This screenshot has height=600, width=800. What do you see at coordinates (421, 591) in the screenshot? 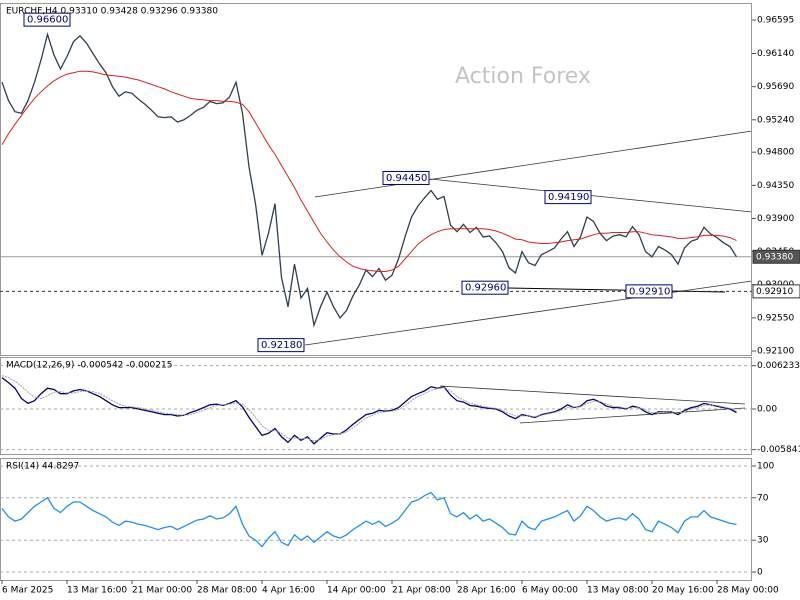
I see `x-tick-label: 21 Apr 08:00` at bounding box center [421, 591].